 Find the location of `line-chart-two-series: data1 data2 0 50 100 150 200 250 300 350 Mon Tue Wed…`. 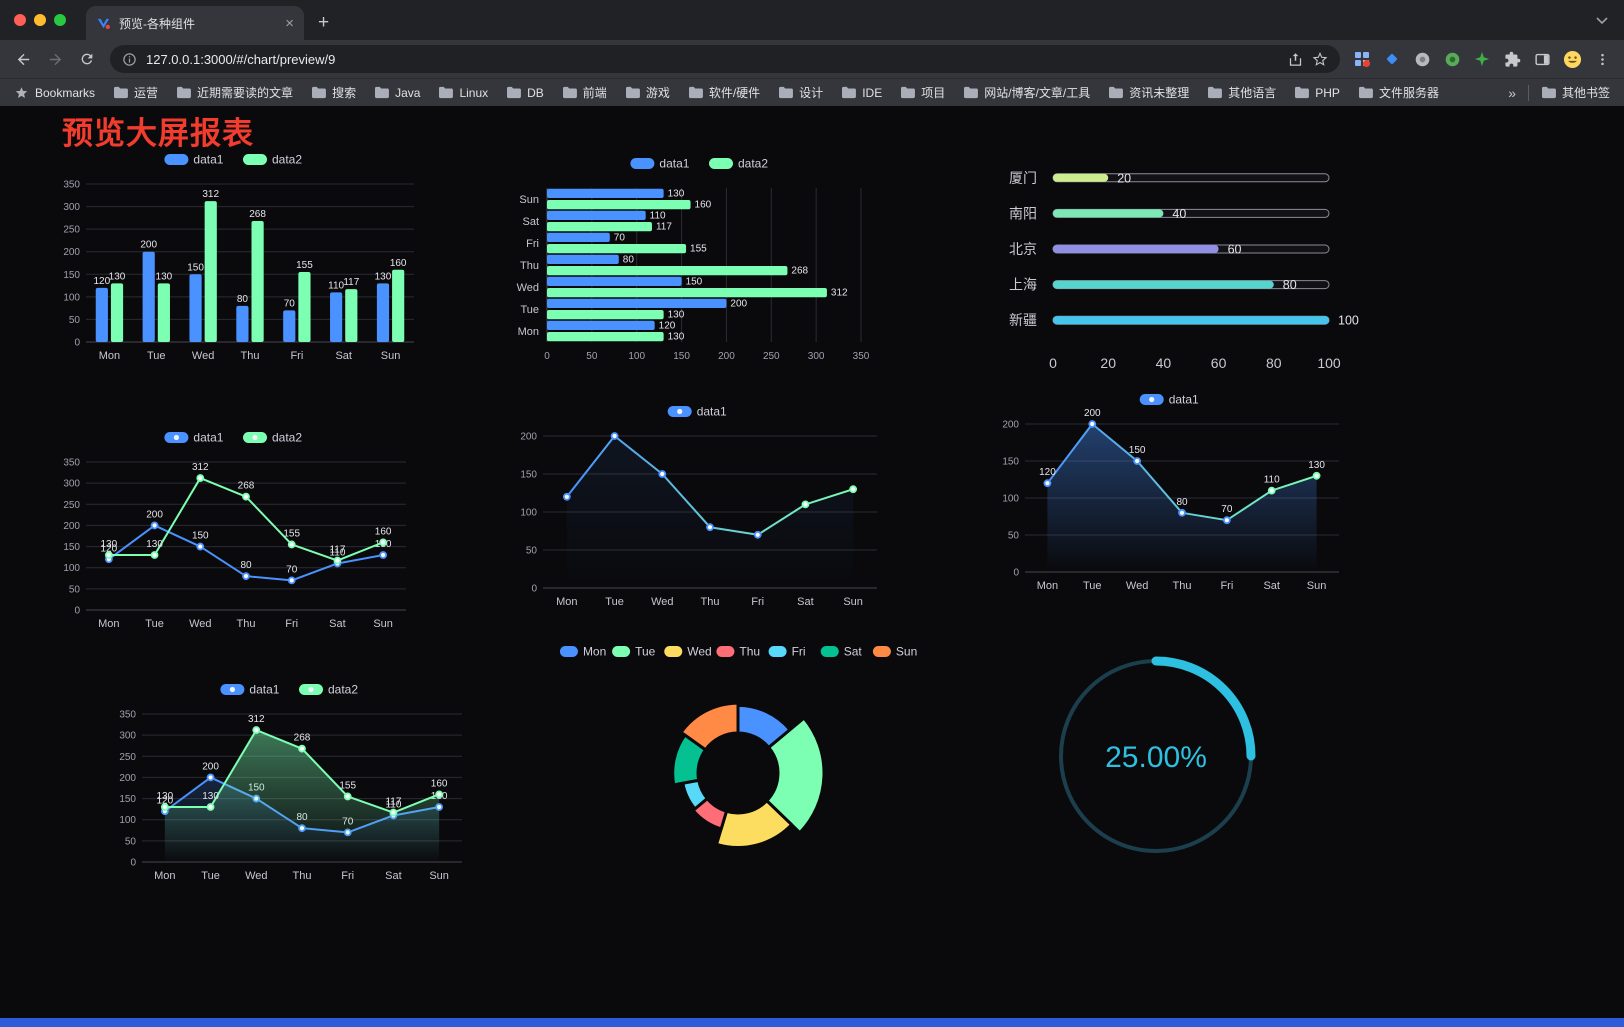

line-chart-two-series: data1 data2 0 50 100 150 200 250 300 350 Mon Tue Wed… is located at coordinates (235, 530).